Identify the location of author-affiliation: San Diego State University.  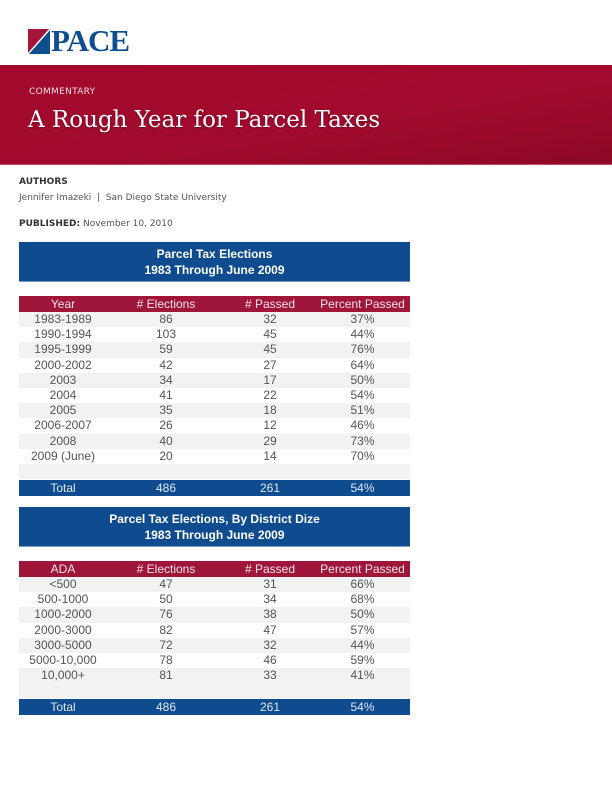
(166, 198).